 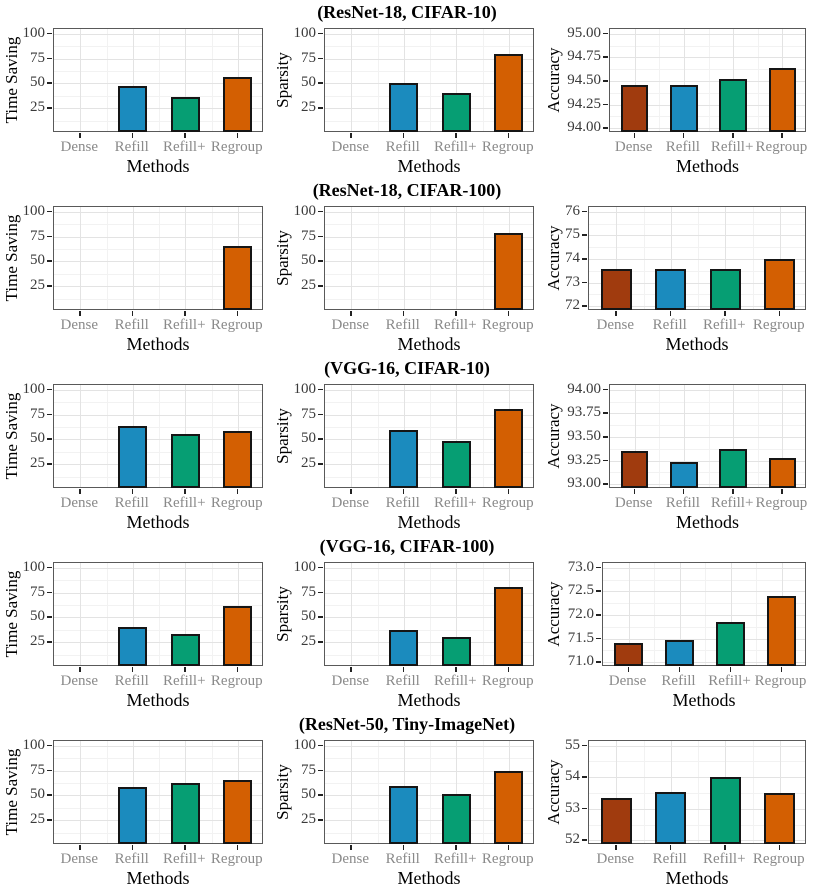 I want to click on bar-refill-plus, so click(x=185, y=650).